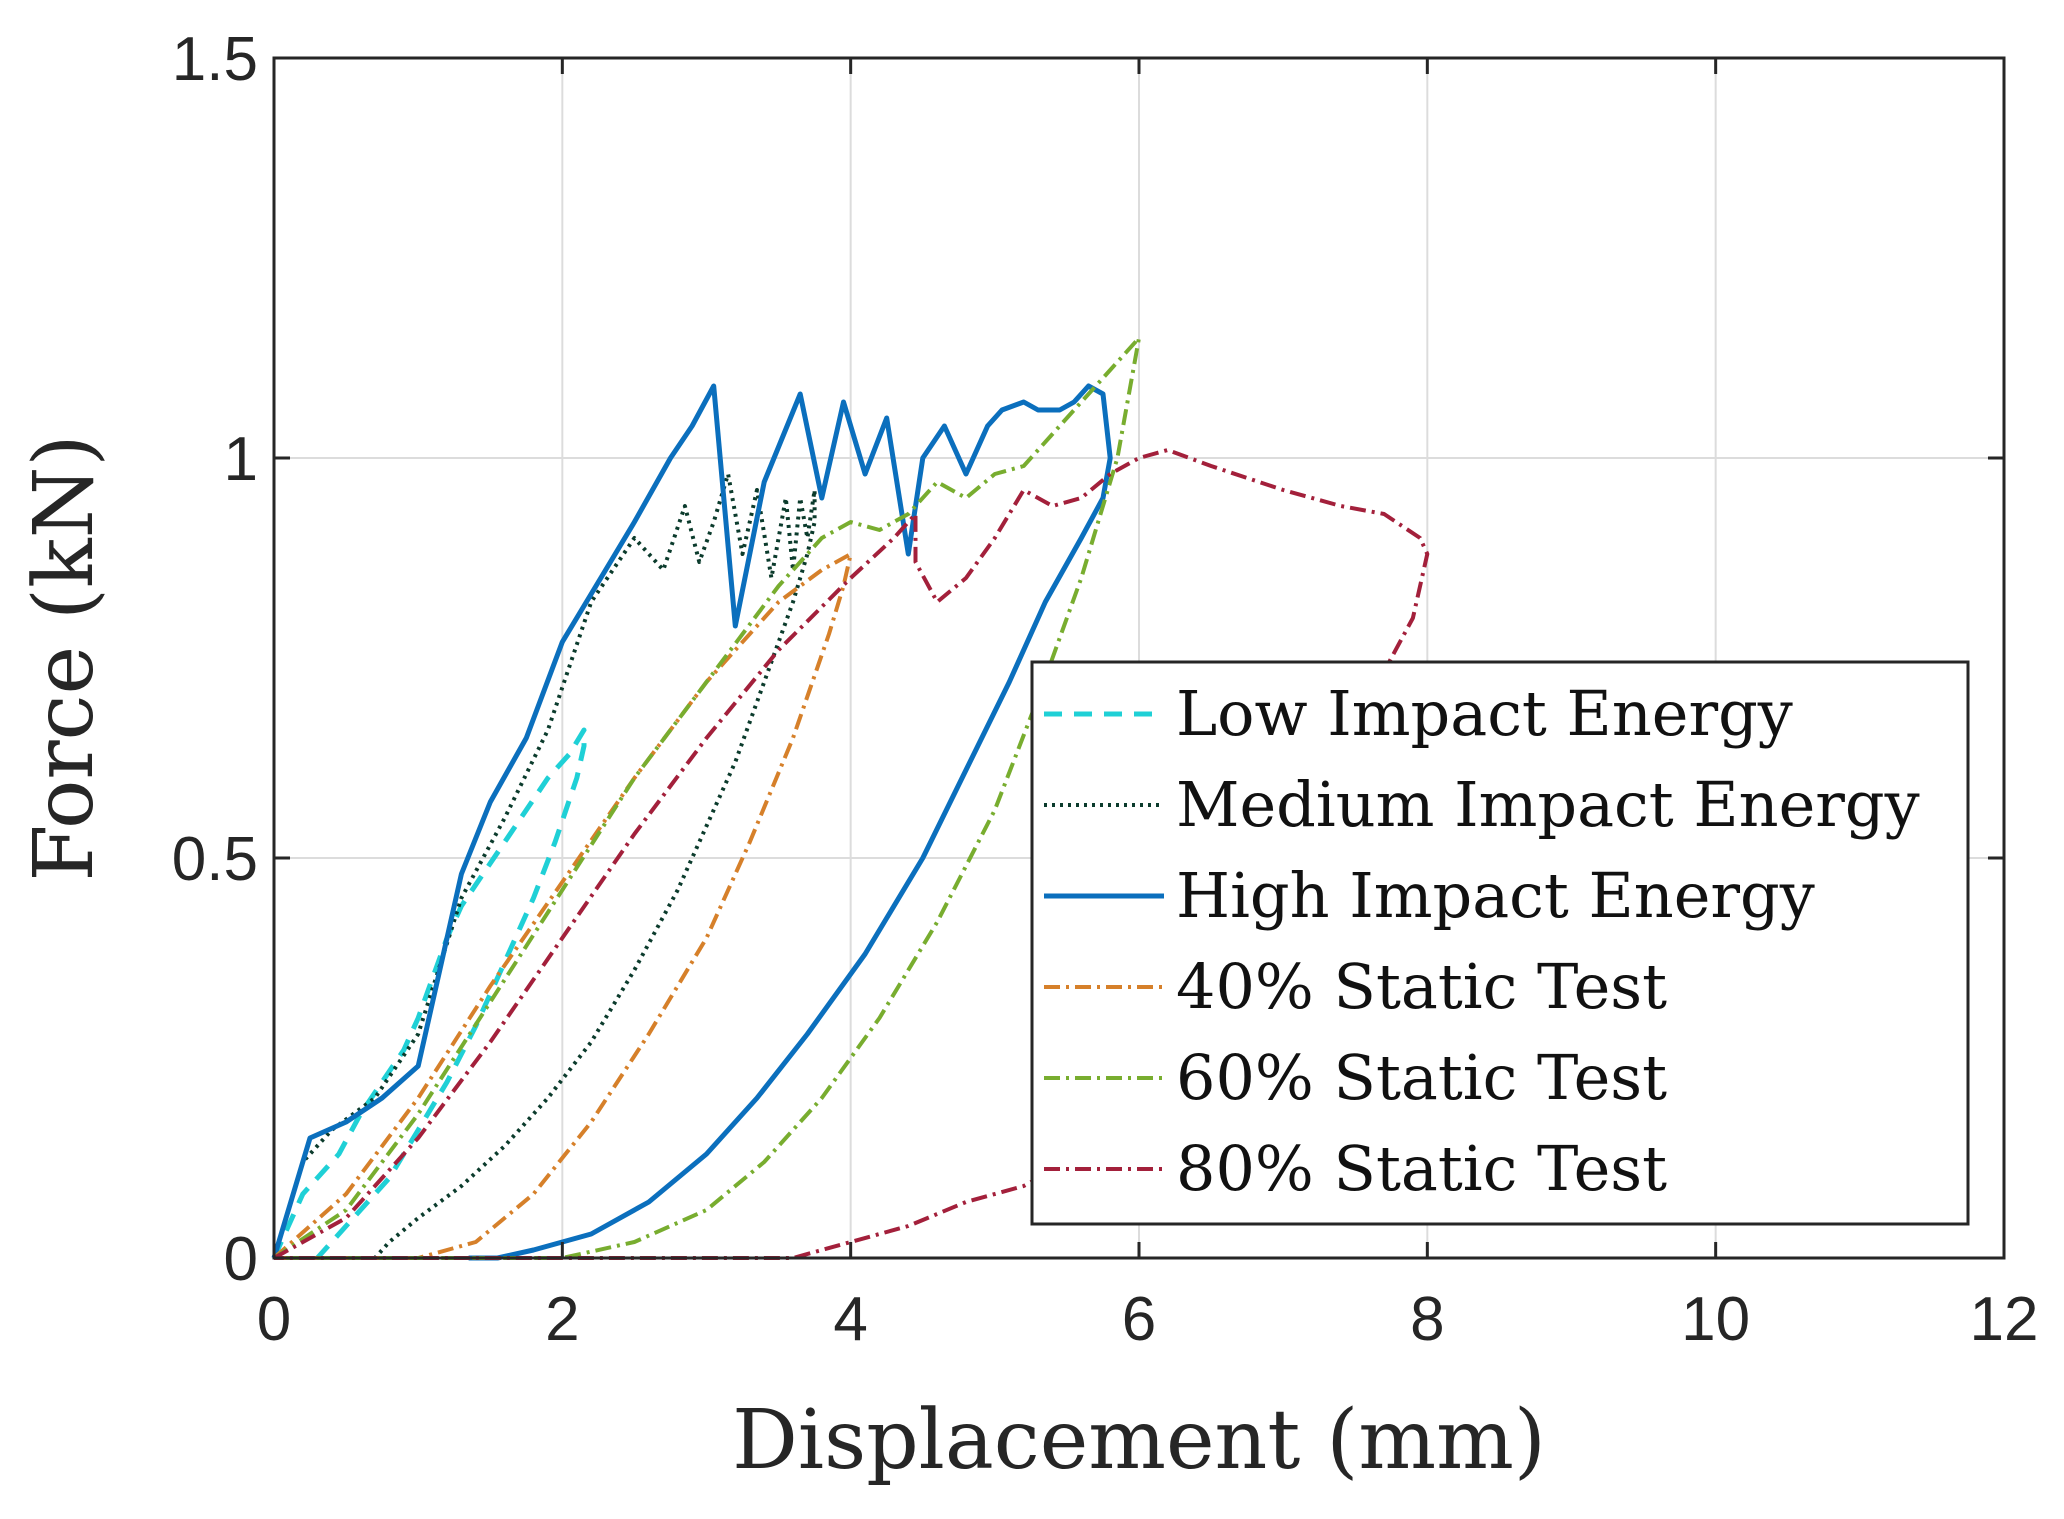 This screenshot has width=2064, height=1519. What do you see at coordinates (2004, 1319) in the screenshot?
I see `x-tick-label: 12` at bounding box center [2004, 1319].